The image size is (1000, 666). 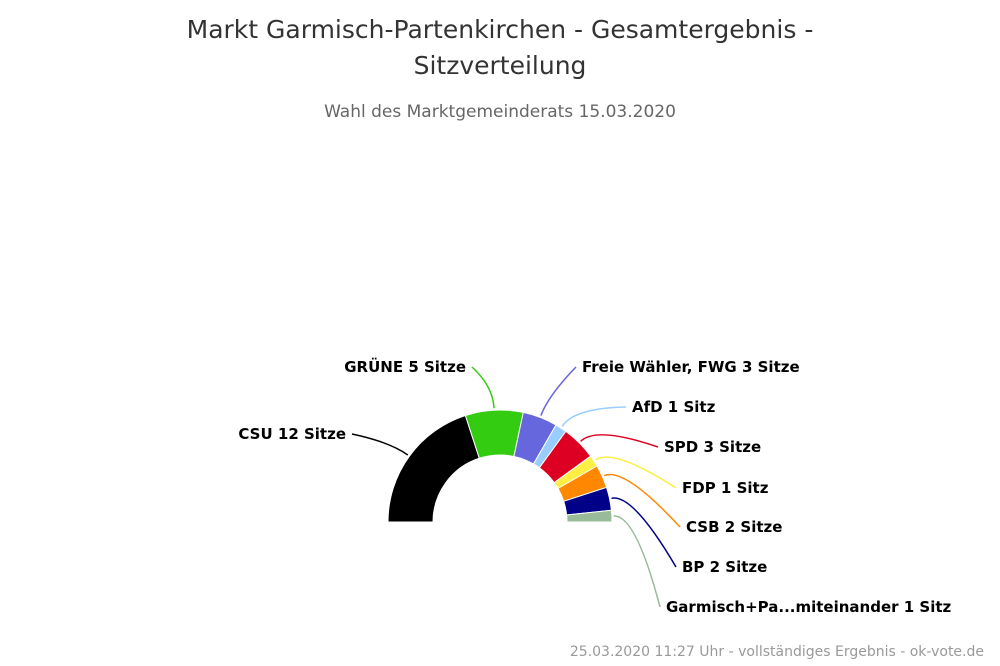 What do you see at coordinates (809, 607) in the screenshot?
I see `slice-label: Garmisch+Pa...miteinander 1 Sitz` at bounding box center [809, 607].